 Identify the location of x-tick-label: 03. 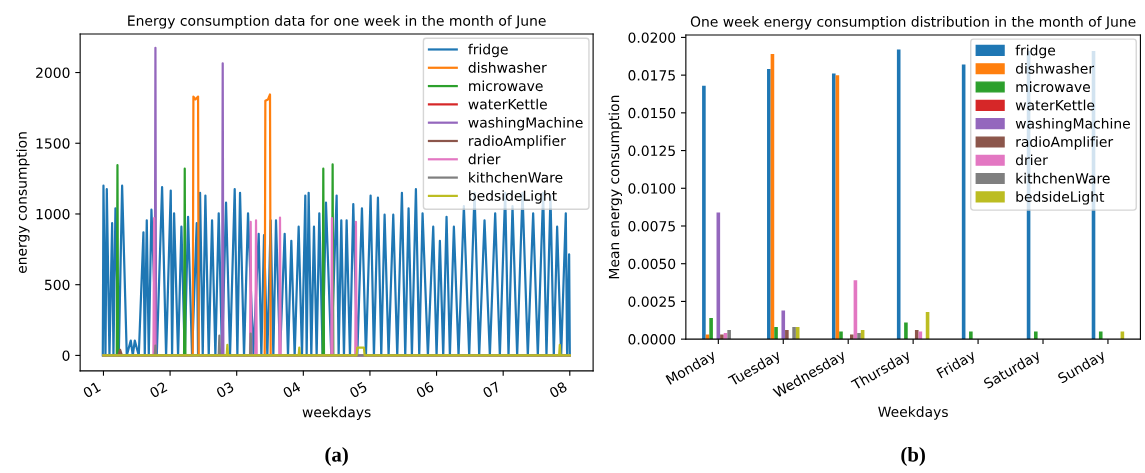
(225, 390).